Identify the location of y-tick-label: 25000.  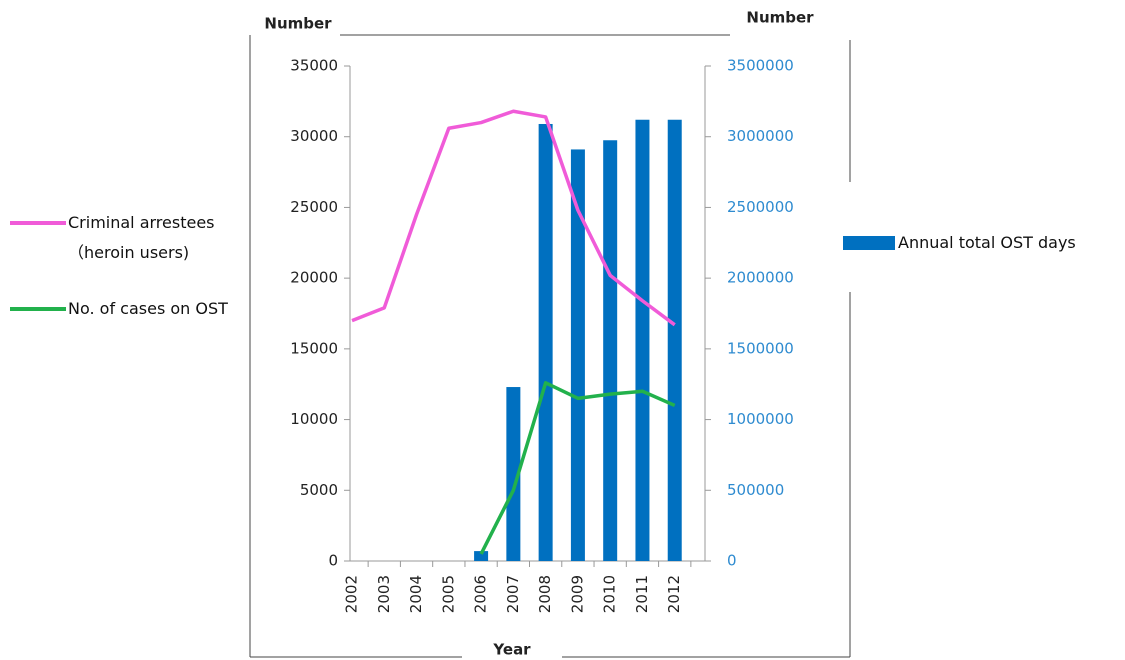
(314, 207).